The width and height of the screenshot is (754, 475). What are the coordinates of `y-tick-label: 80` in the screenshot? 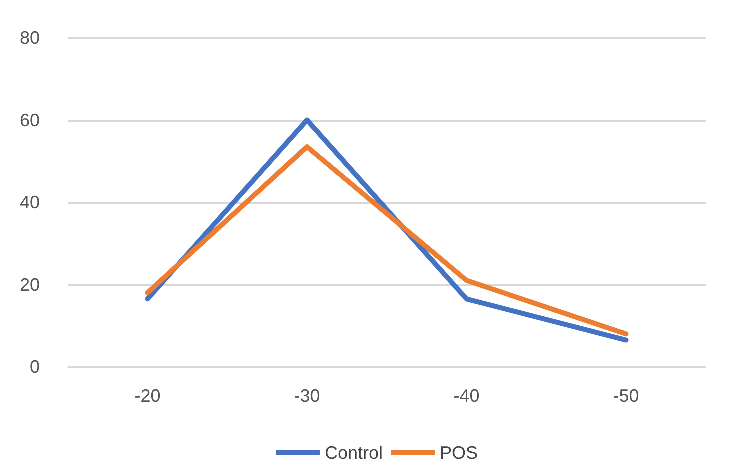 It's located at (30, 38).